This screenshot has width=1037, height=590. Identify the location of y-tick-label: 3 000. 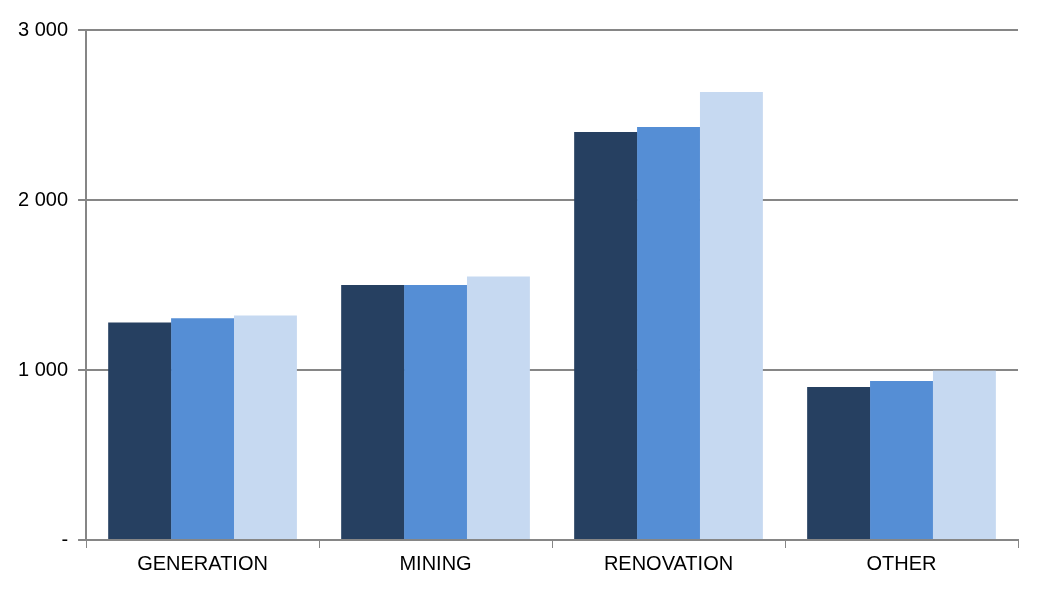
(43, 28).